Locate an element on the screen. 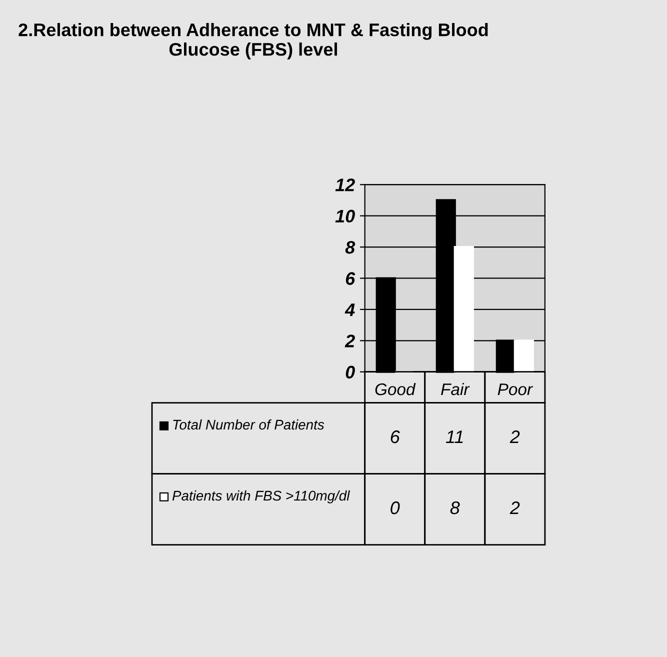 Image resolution: width=667 pixels, height=657 pixels. y-tick-label: 4 is located at coordinates (349, 310).